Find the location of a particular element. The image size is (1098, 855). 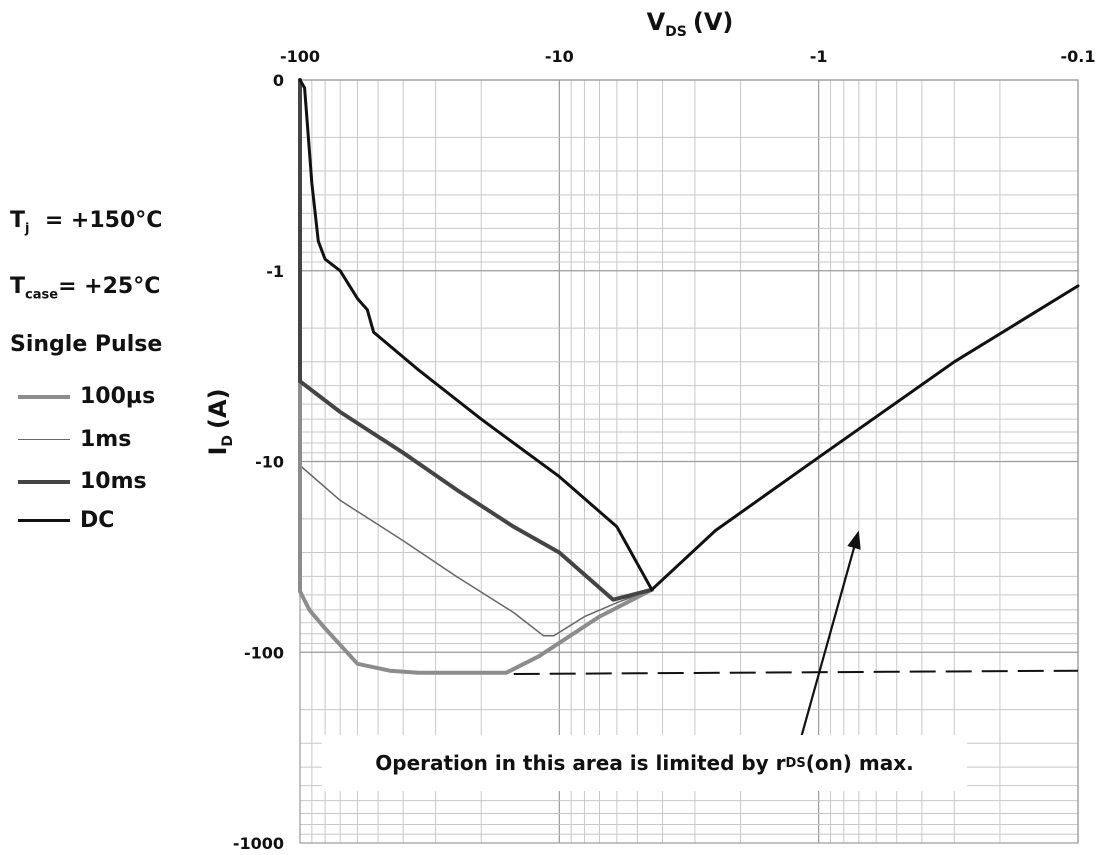

legend-item-dc: DC is located at coordinates (66, 520).